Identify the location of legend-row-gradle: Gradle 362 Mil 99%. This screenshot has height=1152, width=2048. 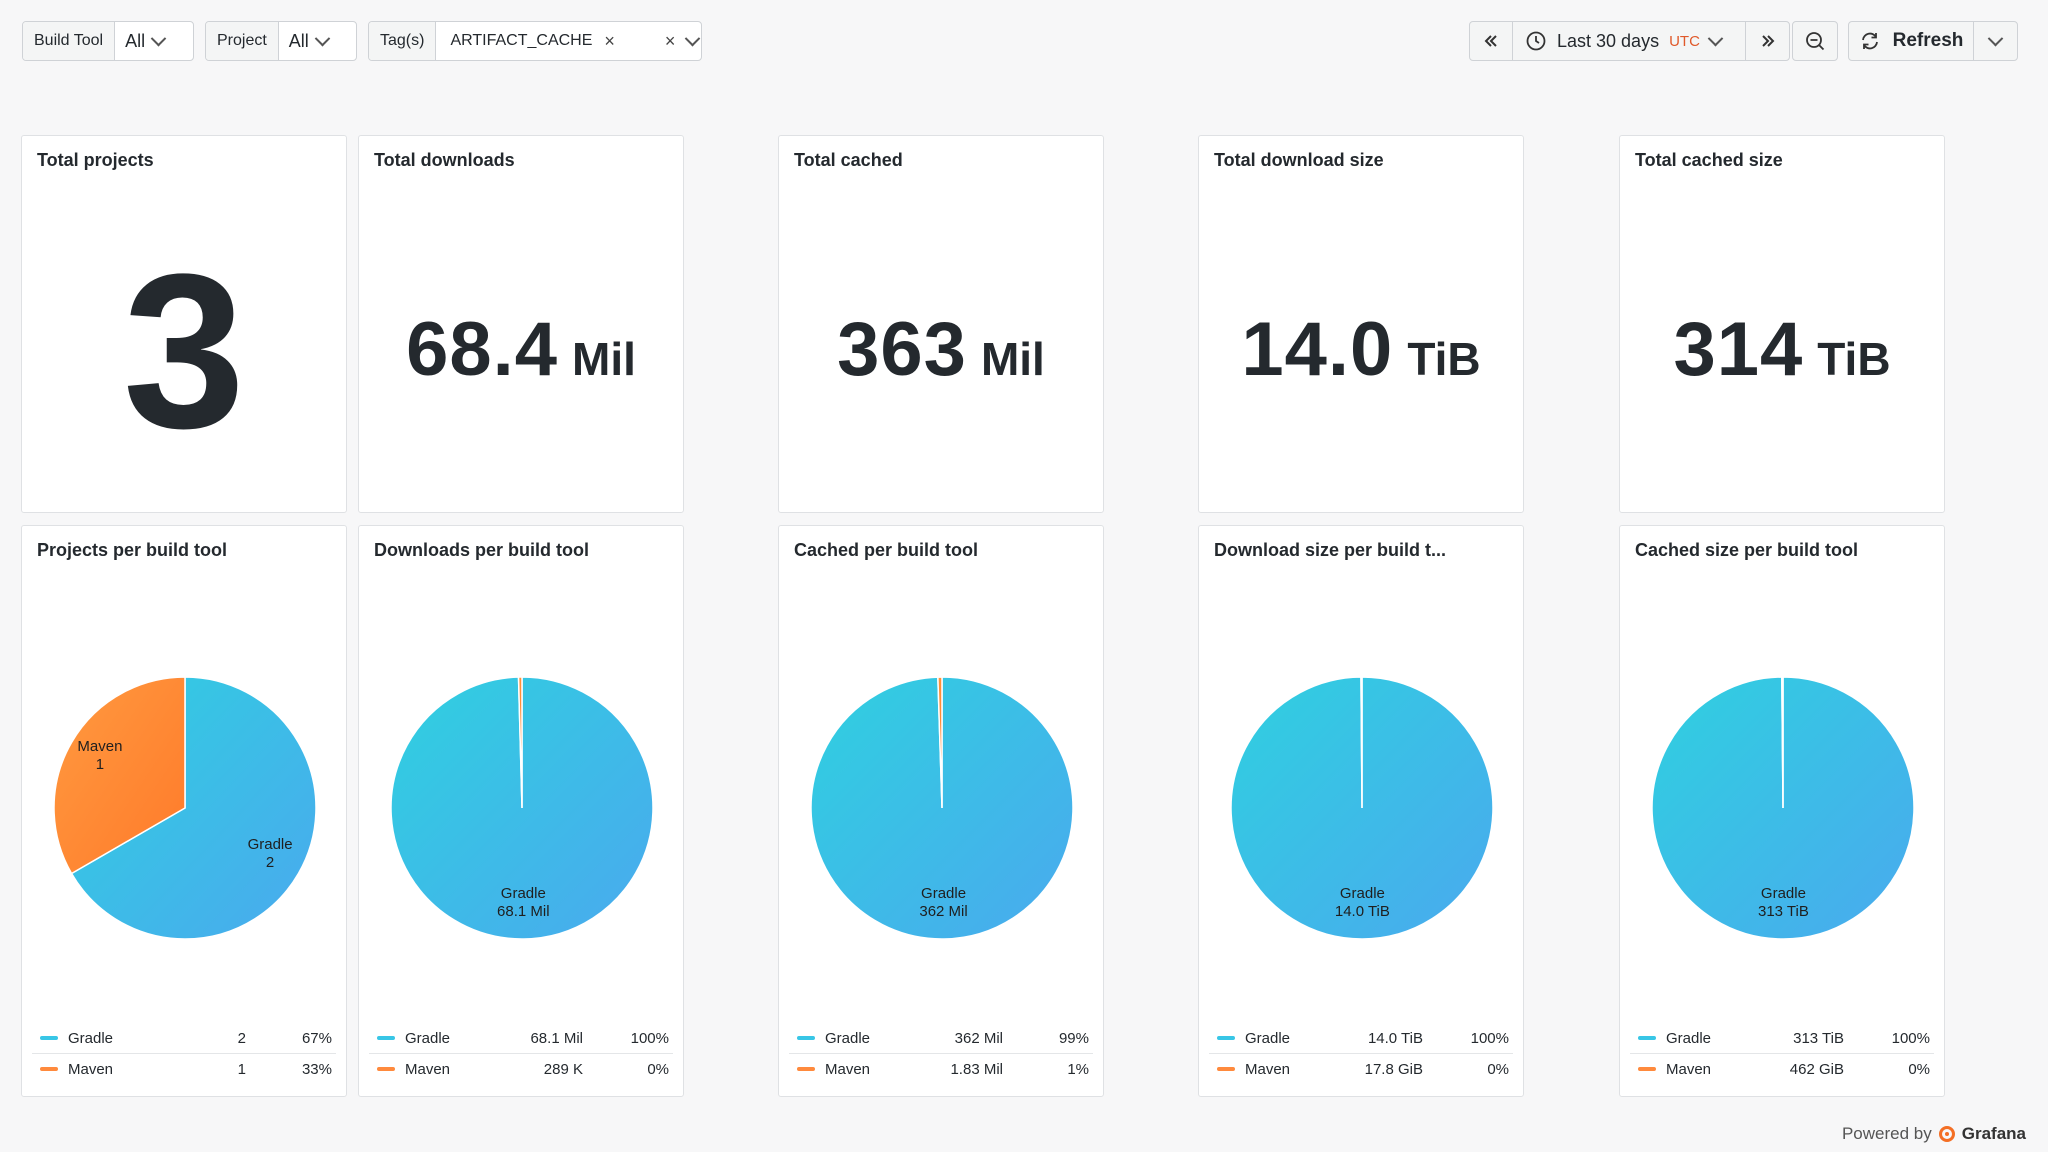
(941, 1038).